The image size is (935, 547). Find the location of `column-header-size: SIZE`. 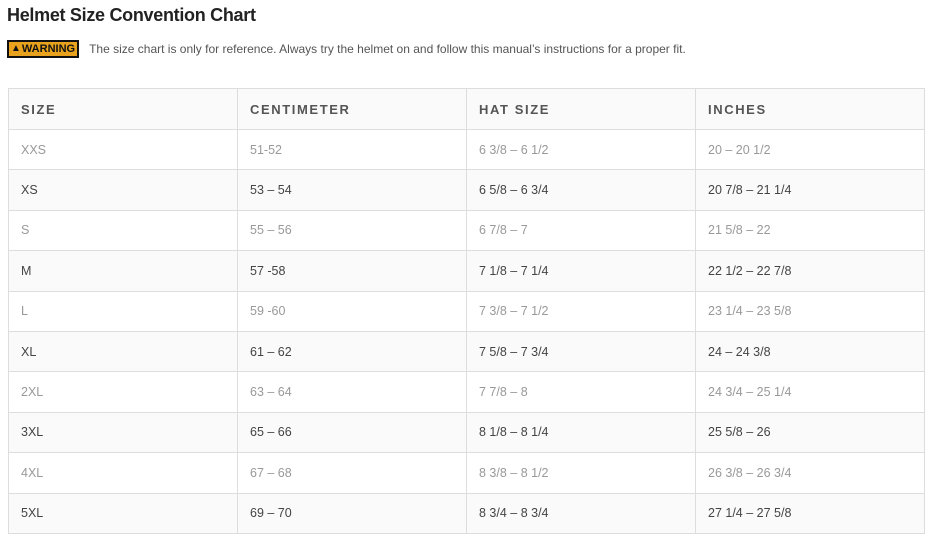

column-header-size: SIZE is located at coordinates (123, 109).